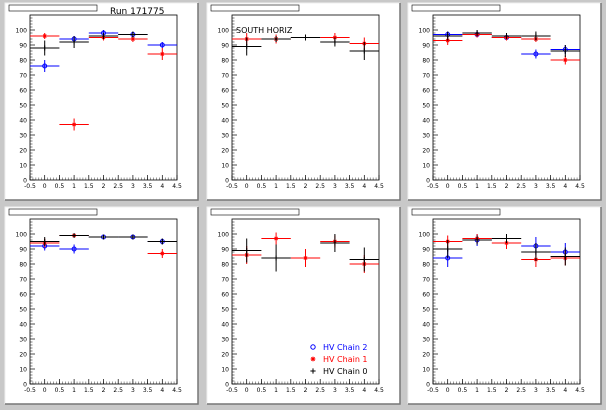 This screenshot has width=606, height=410. I want to click on y-tick-label: 90, so click(23, 250).